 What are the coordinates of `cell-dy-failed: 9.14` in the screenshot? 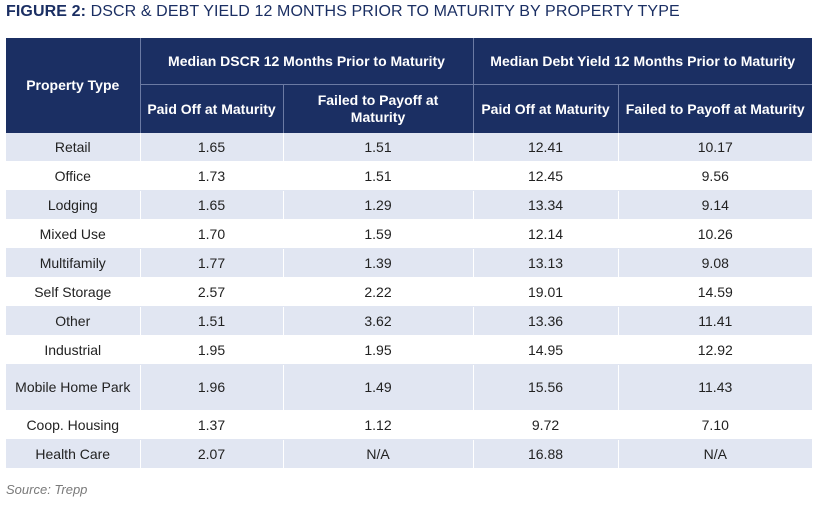 It's located at (715, 205).